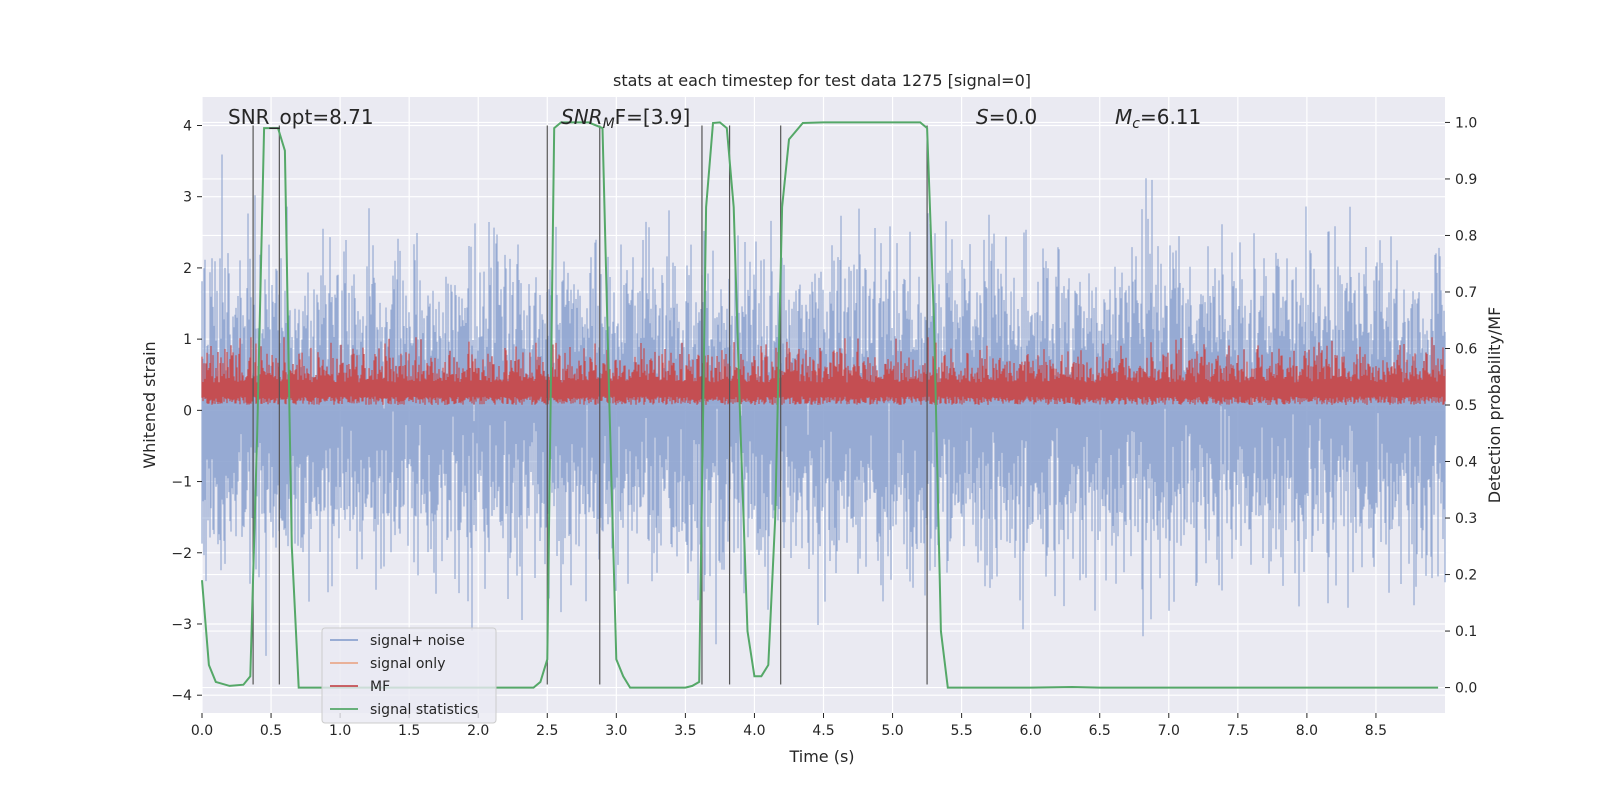  Describe the element at coordinates (892, 731) in the screenshot. I see `x-tick-label: 5.0` at that location.